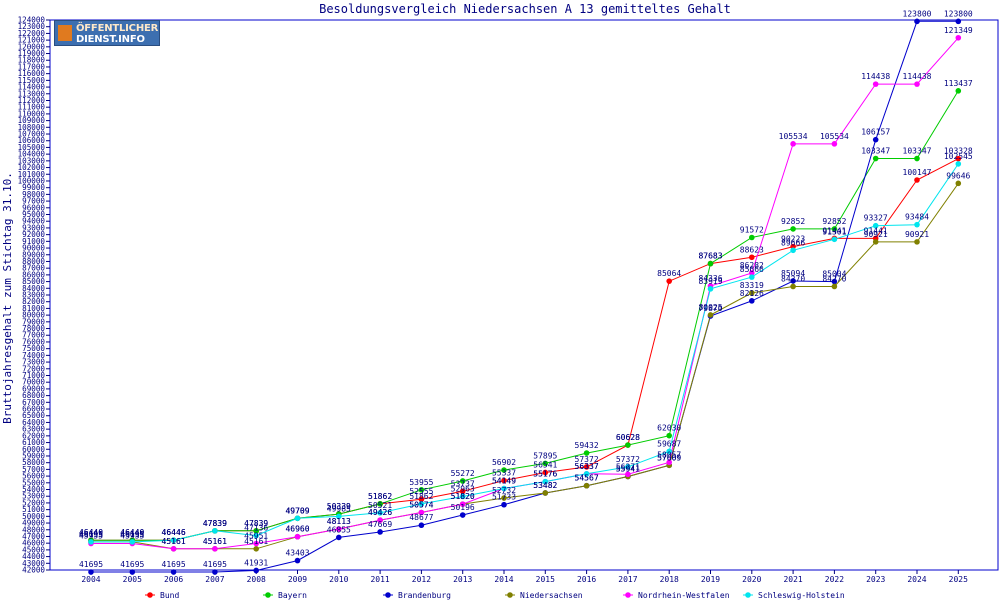 This screenshot has height=600, width=1000. What do you see at coordinates (380, 496) in the screenshot?
I see `data-label-bayern: 51862` at bounding box center [380, 496].